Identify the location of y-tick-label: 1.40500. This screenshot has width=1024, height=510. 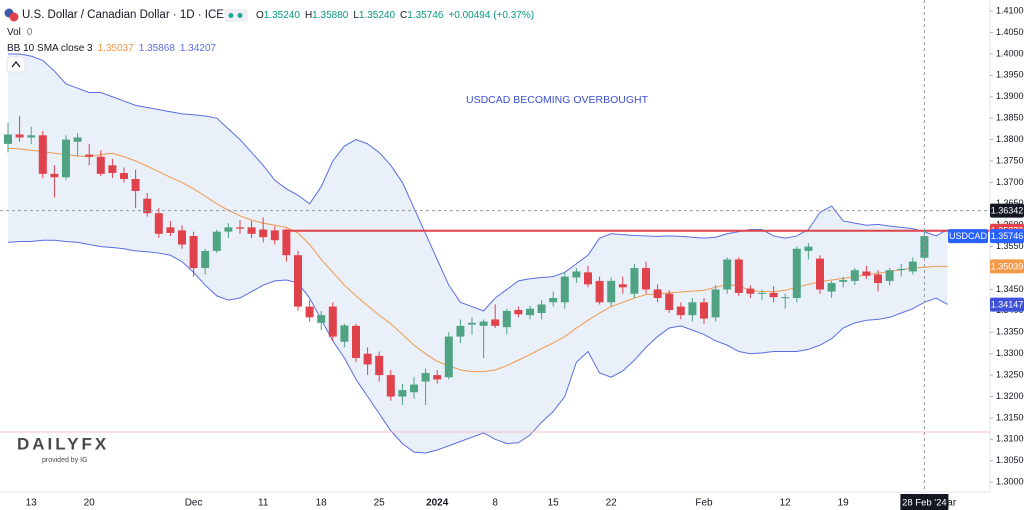
(1010, 32).